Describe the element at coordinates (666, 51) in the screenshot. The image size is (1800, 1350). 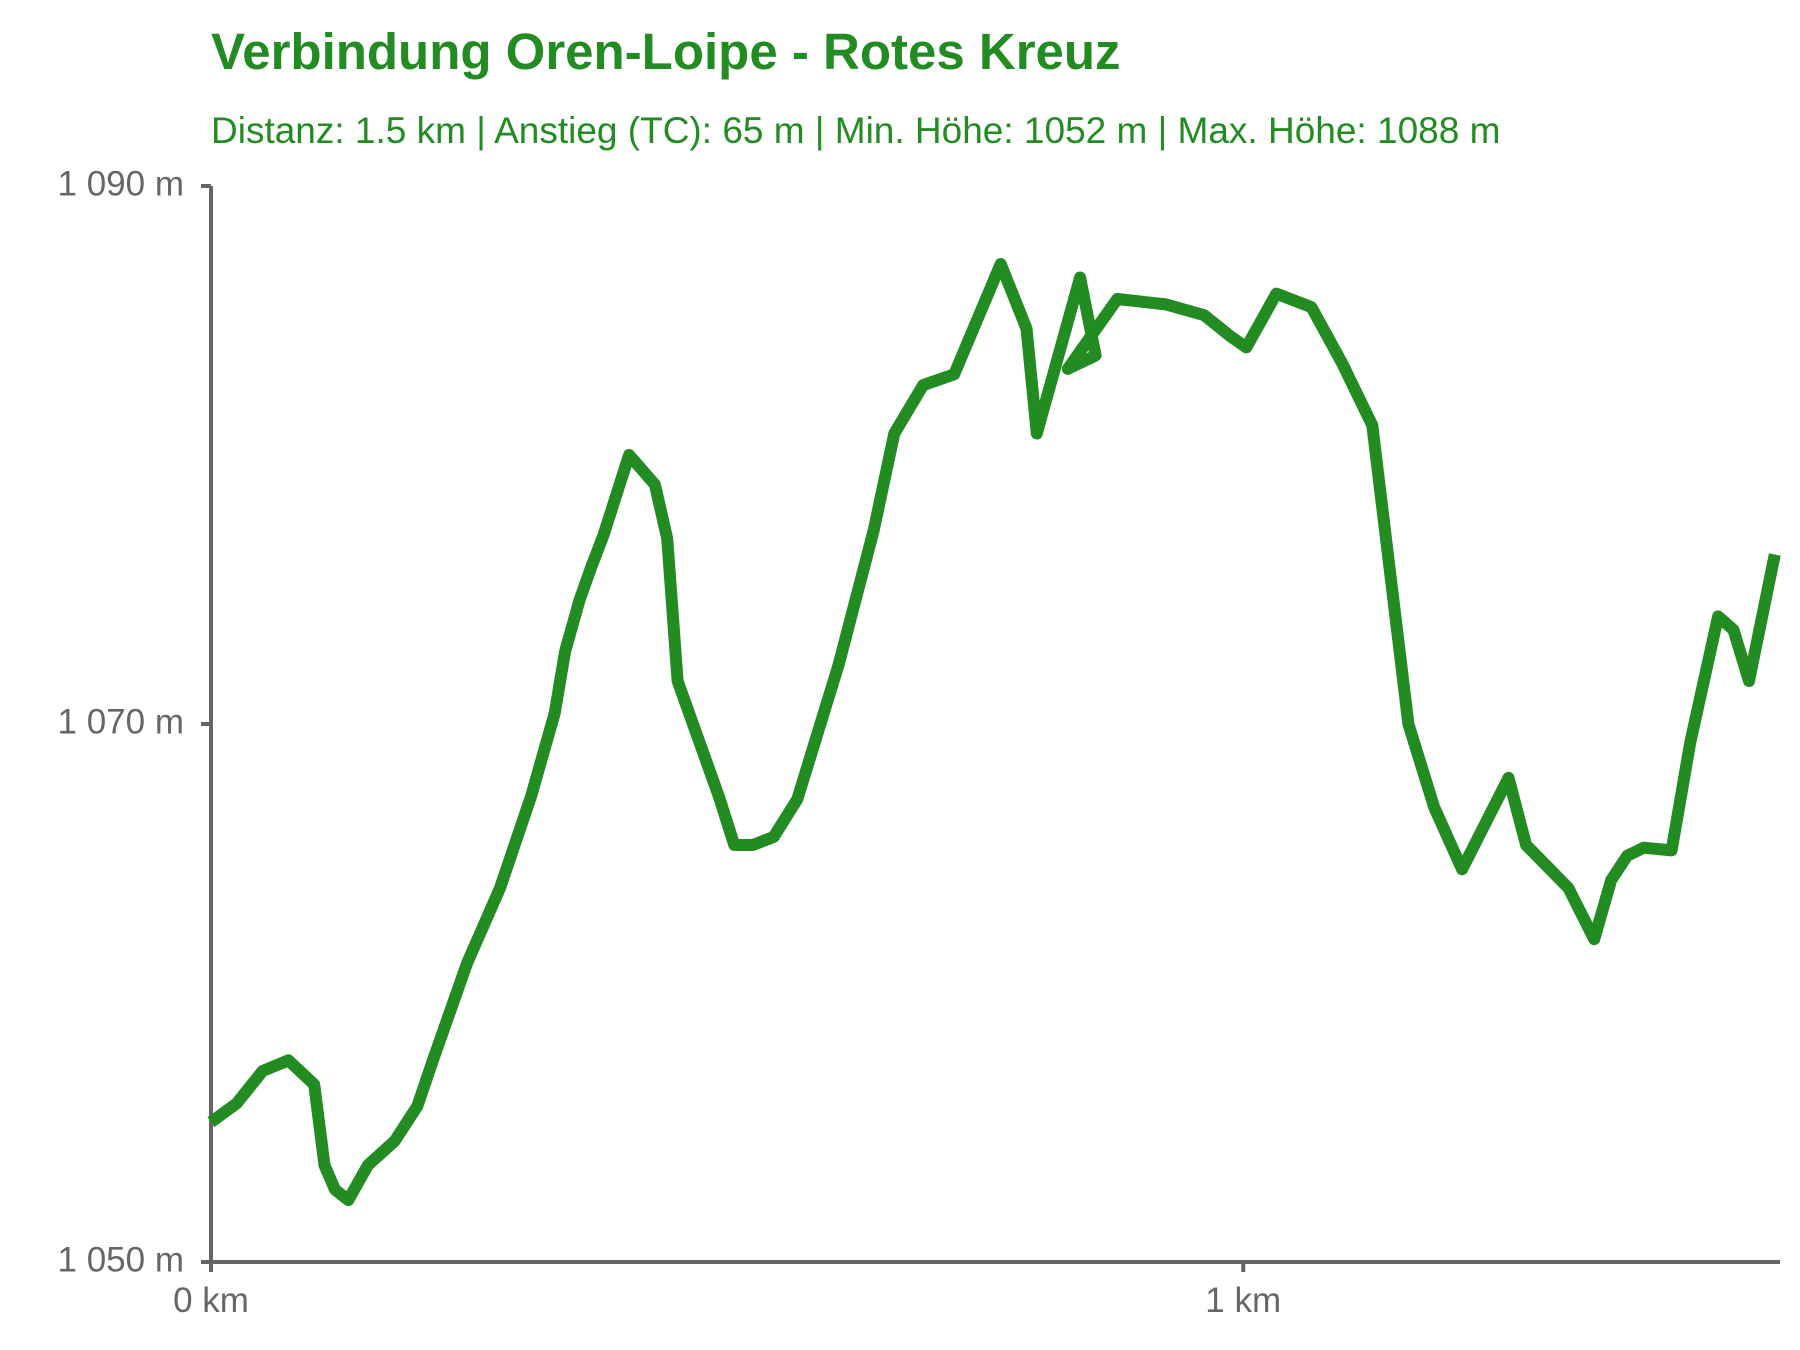
I see `chart-title: Verbindung Oren-Loipe - Rotes Kreuz` at that location.